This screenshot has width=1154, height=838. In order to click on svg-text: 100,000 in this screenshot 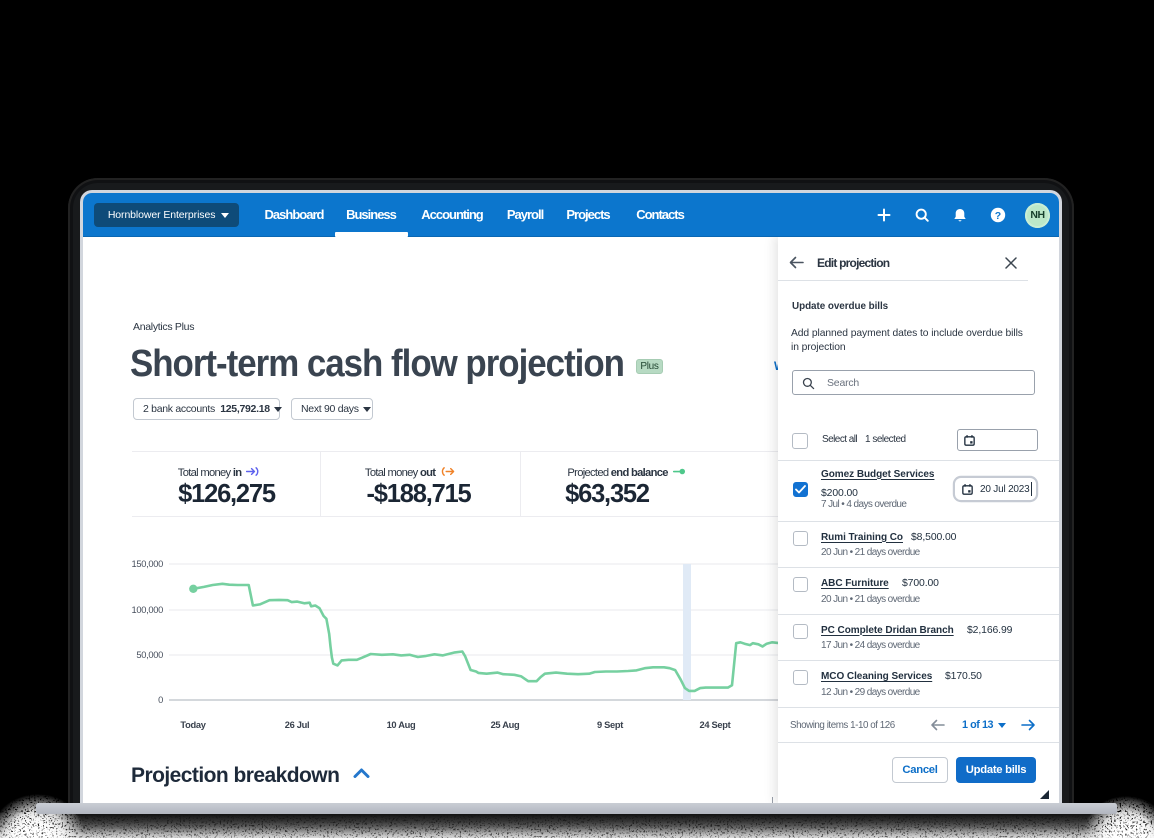, I will do `click(147, 610)`.